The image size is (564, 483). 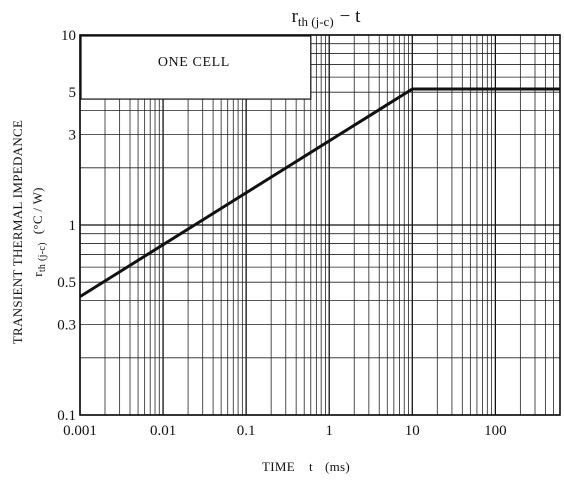 I want to click on x-tick-label: 0.001, so click(x=80, y=431).